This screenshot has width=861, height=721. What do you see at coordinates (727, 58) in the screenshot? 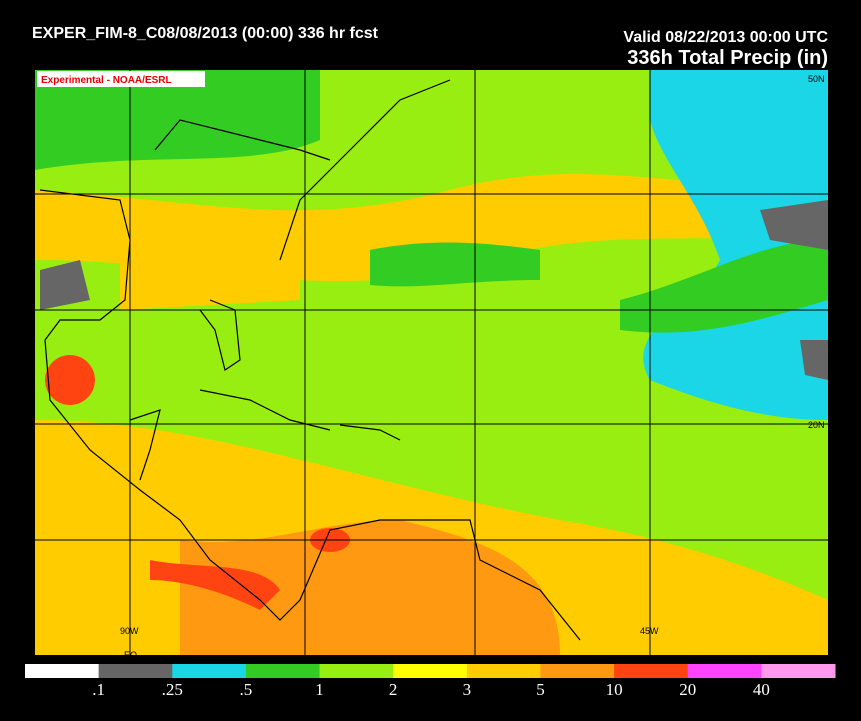
I see `product-title: 336h Total Precip (in)` at bounding box center [727, 58].